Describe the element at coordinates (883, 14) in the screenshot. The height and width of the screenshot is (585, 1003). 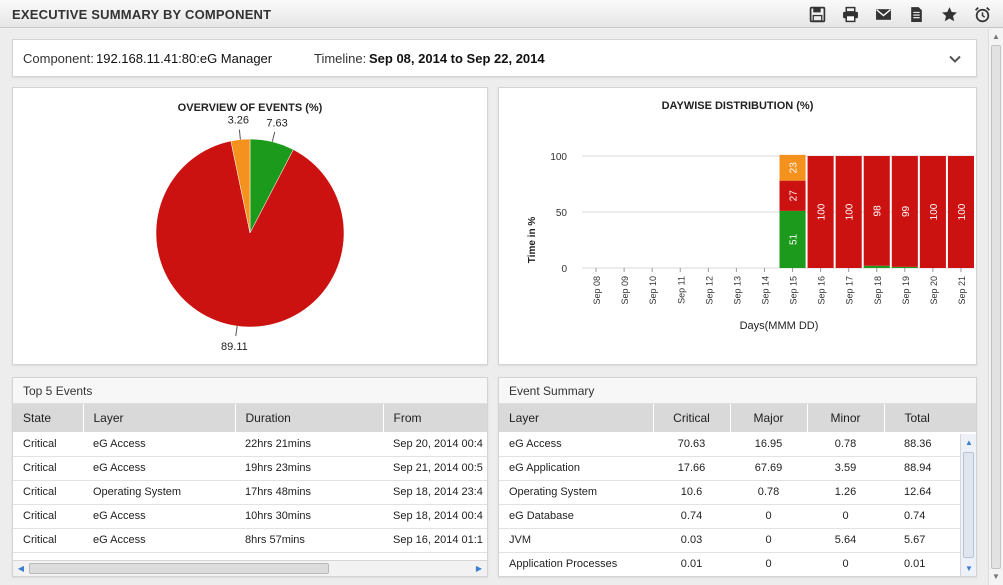
I see `mail-icon` at that location.